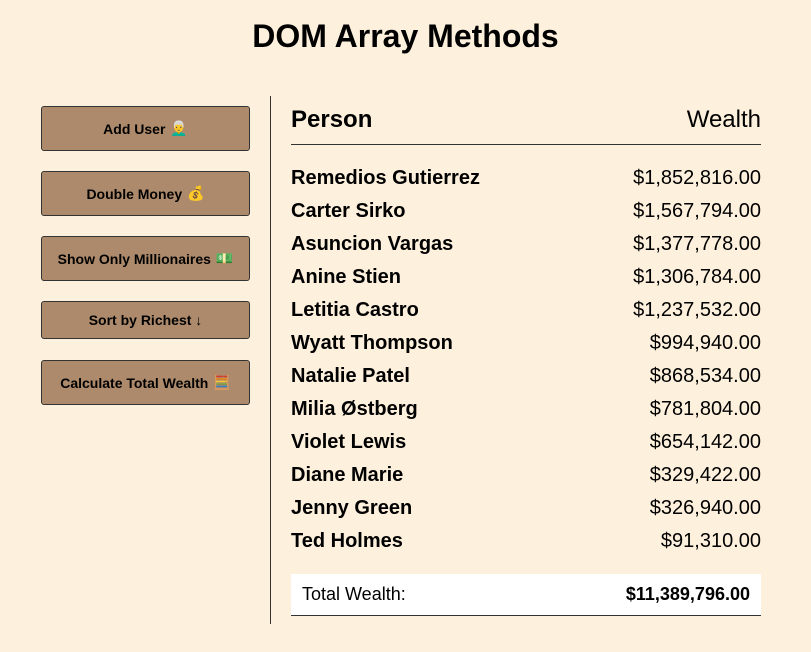 This screenshot has height=652, width=811. What do you see at coordinates (705, 343) in the screenshot?
I see `person-wealth: $994,940.00` at bounding box center [705, 343].